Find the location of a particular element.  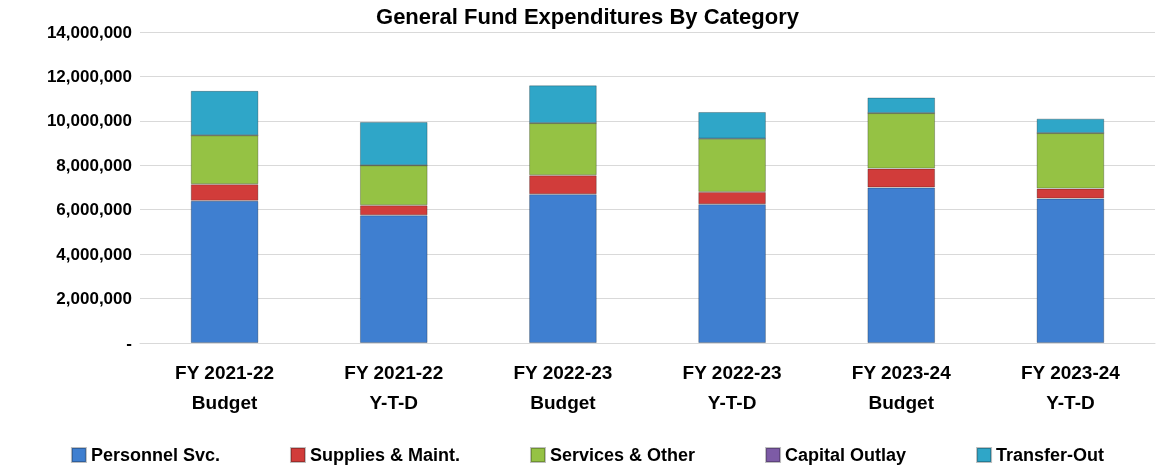

y-tick-label: 14,000,000 is located at coordinates (89, 32).